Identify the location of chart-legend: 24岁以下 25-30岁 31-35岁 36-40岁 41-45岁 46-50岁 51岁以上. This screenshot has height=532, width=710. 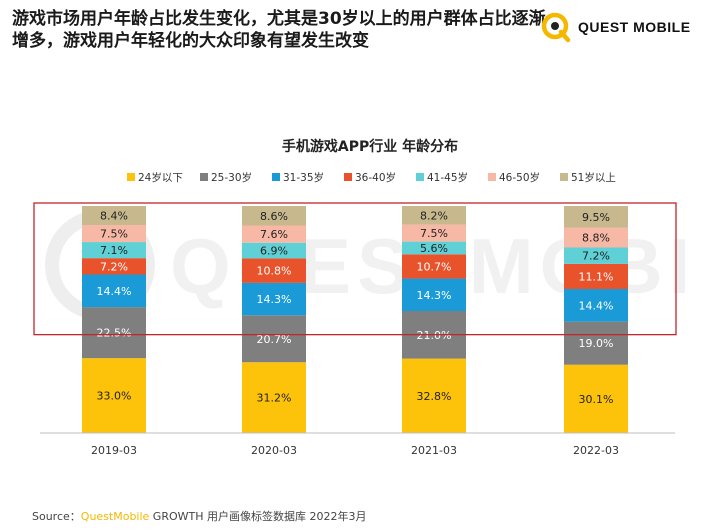
(371, 177).